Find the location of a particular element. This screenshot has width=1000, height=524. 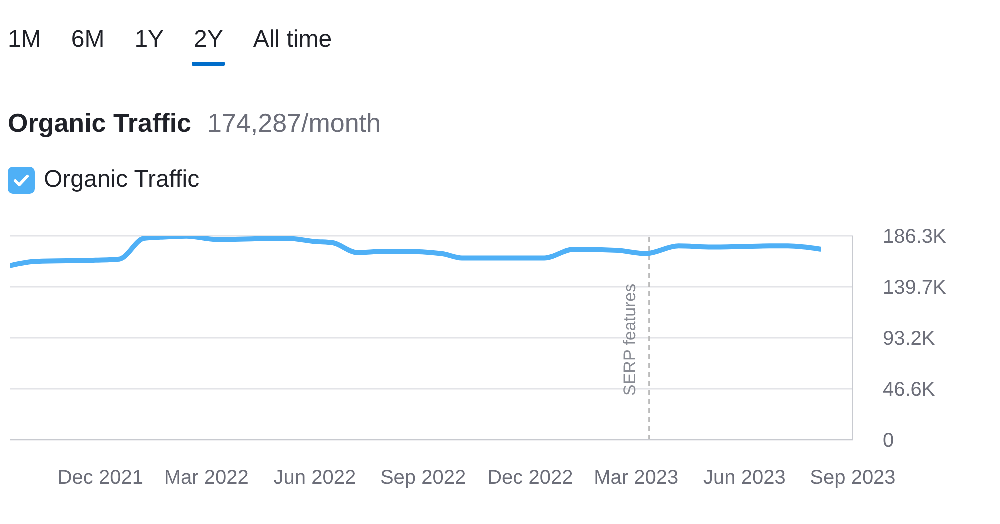

x-tick-label: Jun 2022 is located at coordinates (315, 478).